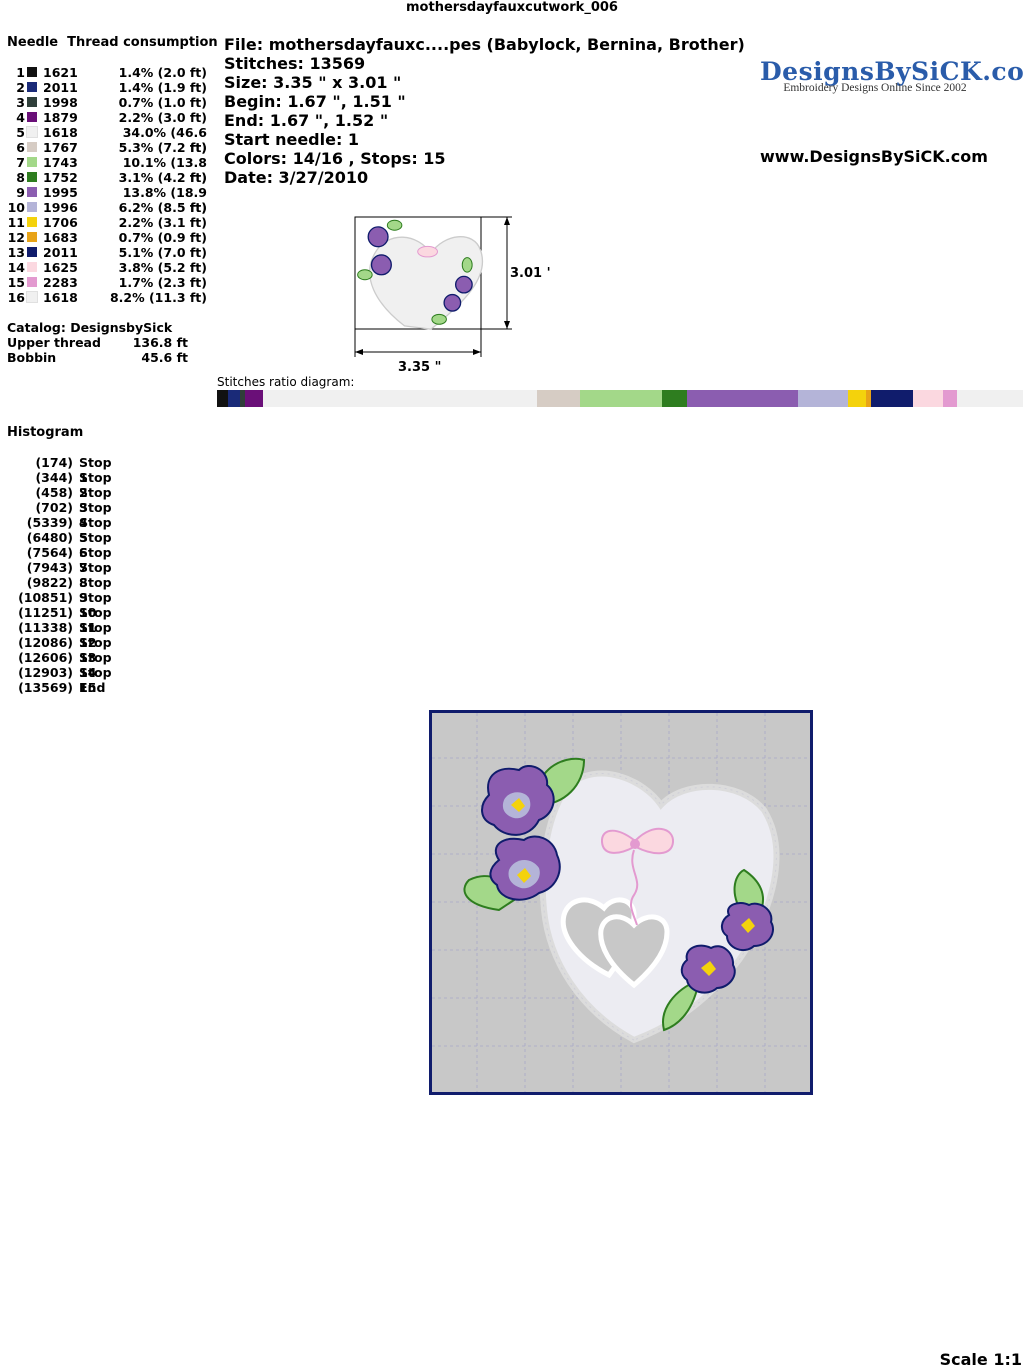  Describe the element at coordinates (160, 342) in the screenshot. I see `upper-thread-value: 136.8 ft` at that location.